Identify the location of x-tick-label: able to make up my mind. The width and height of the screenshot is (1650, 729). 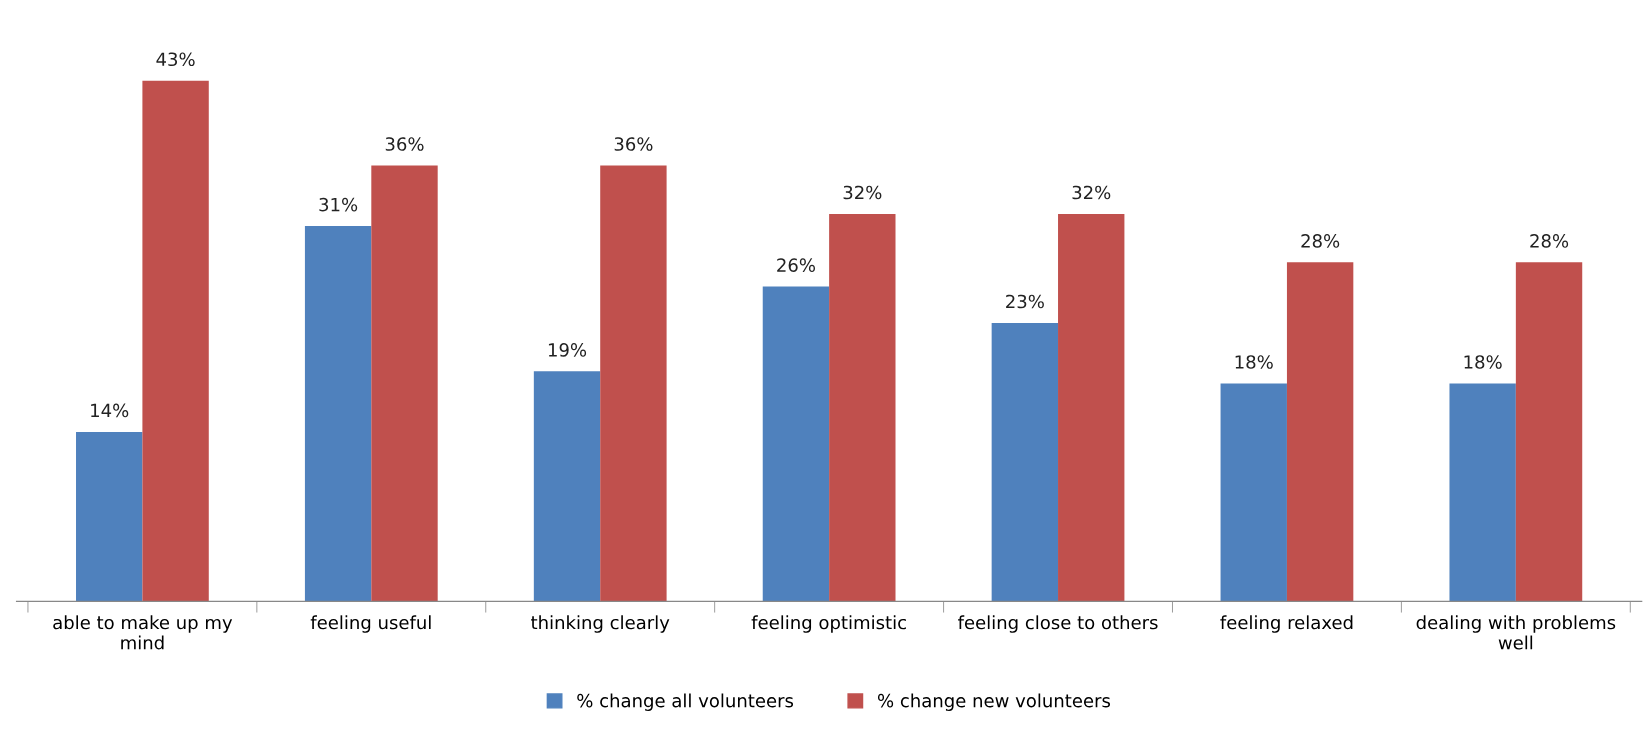
(143, 632).